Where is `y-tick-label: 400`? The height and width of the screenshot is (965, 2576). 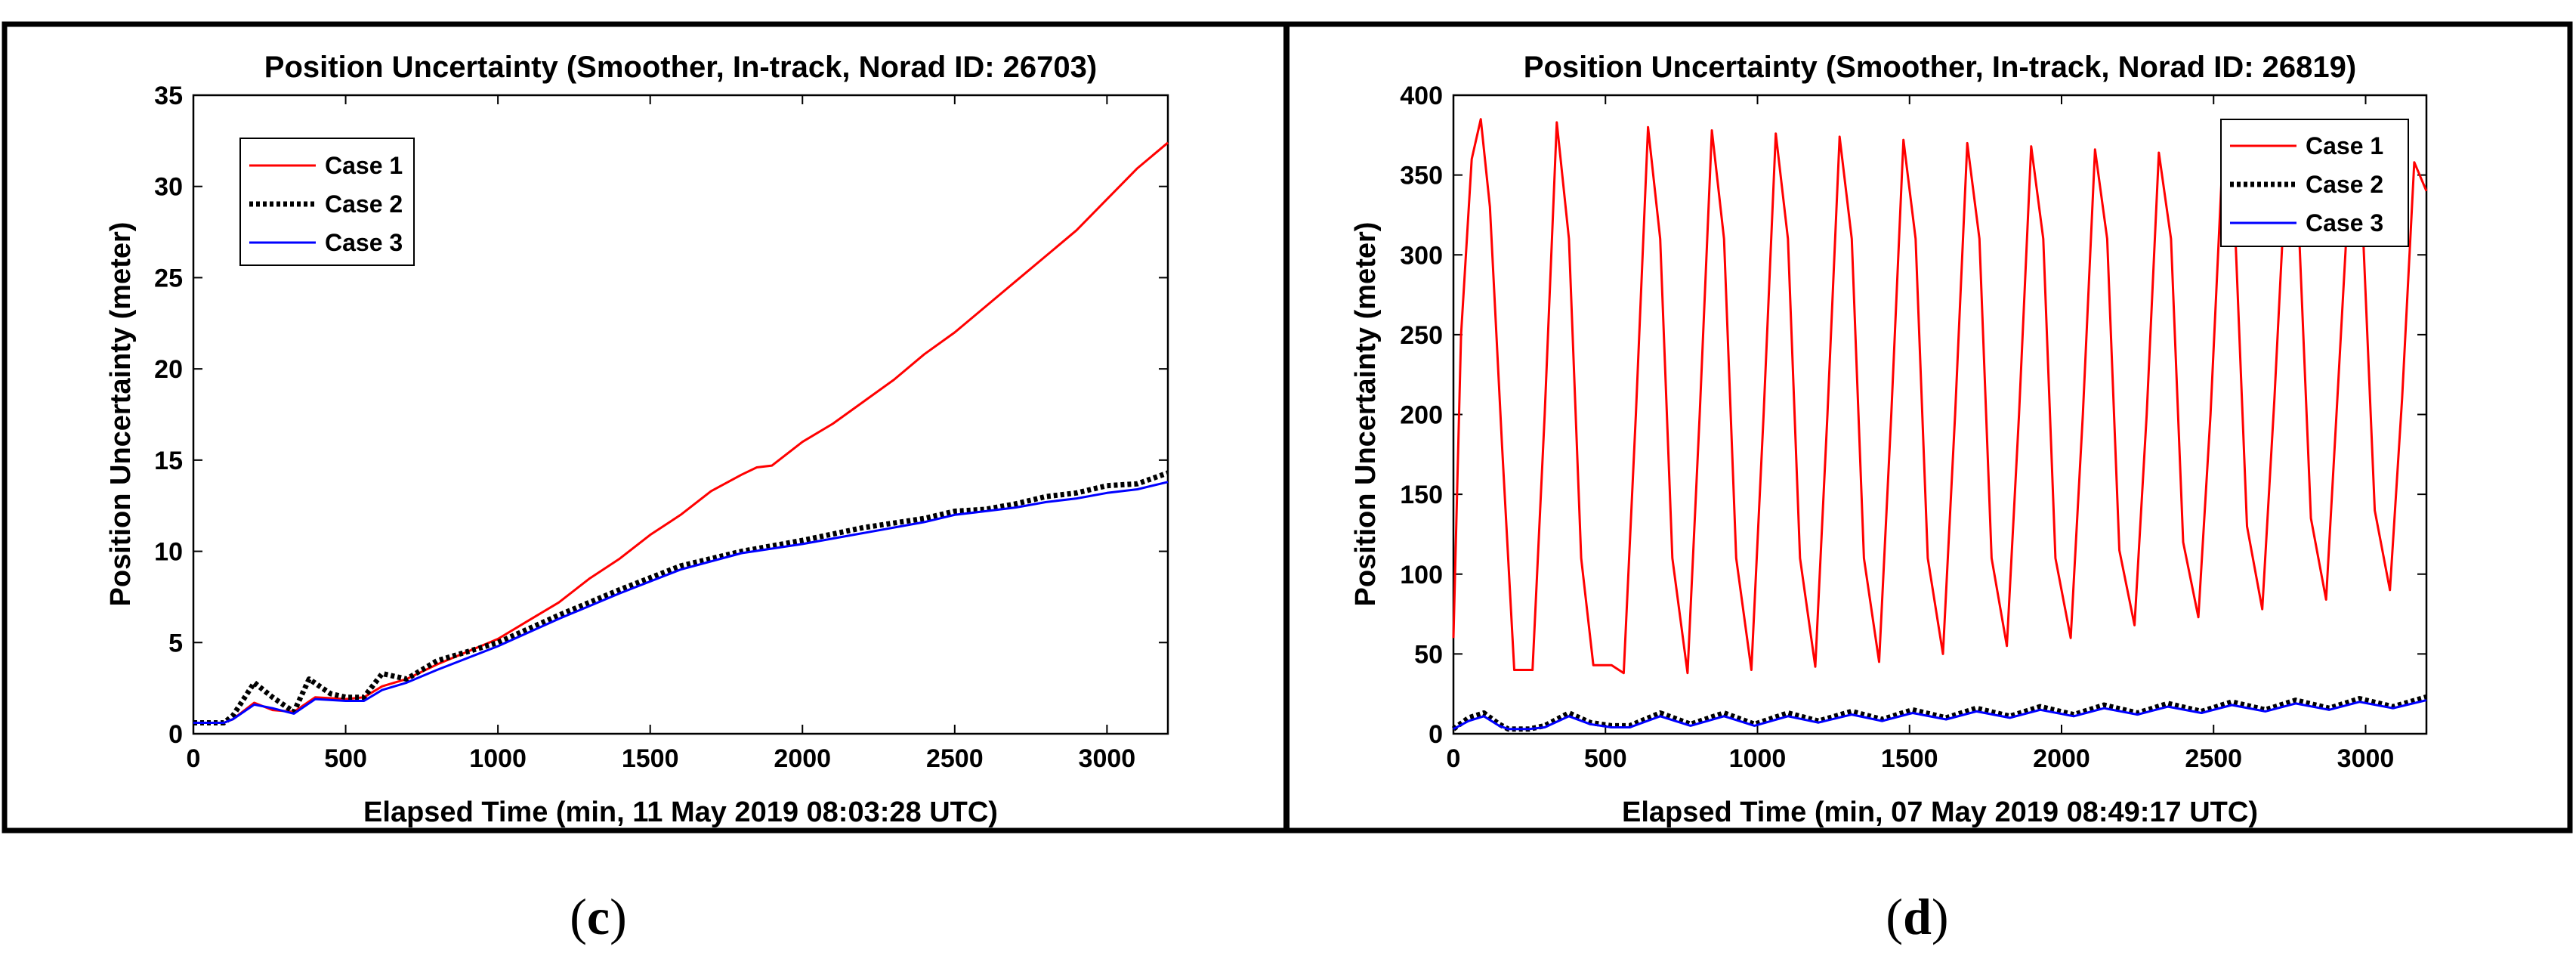 y-tick-label: 400 is located at coordinates (1421, 96).